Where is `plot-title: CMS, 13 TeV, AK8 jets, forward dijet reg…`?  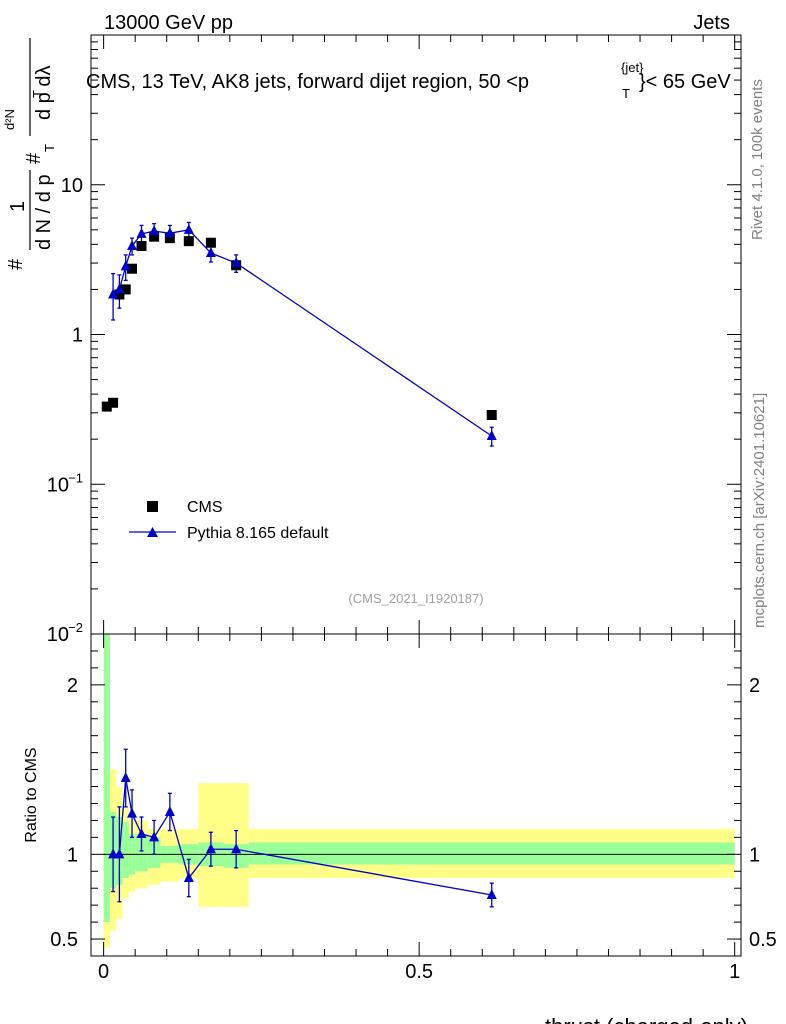
plot-title: CMS, 13 TeV, AK8 jets, forward dijet reg… is located at coordinates (408, 80).